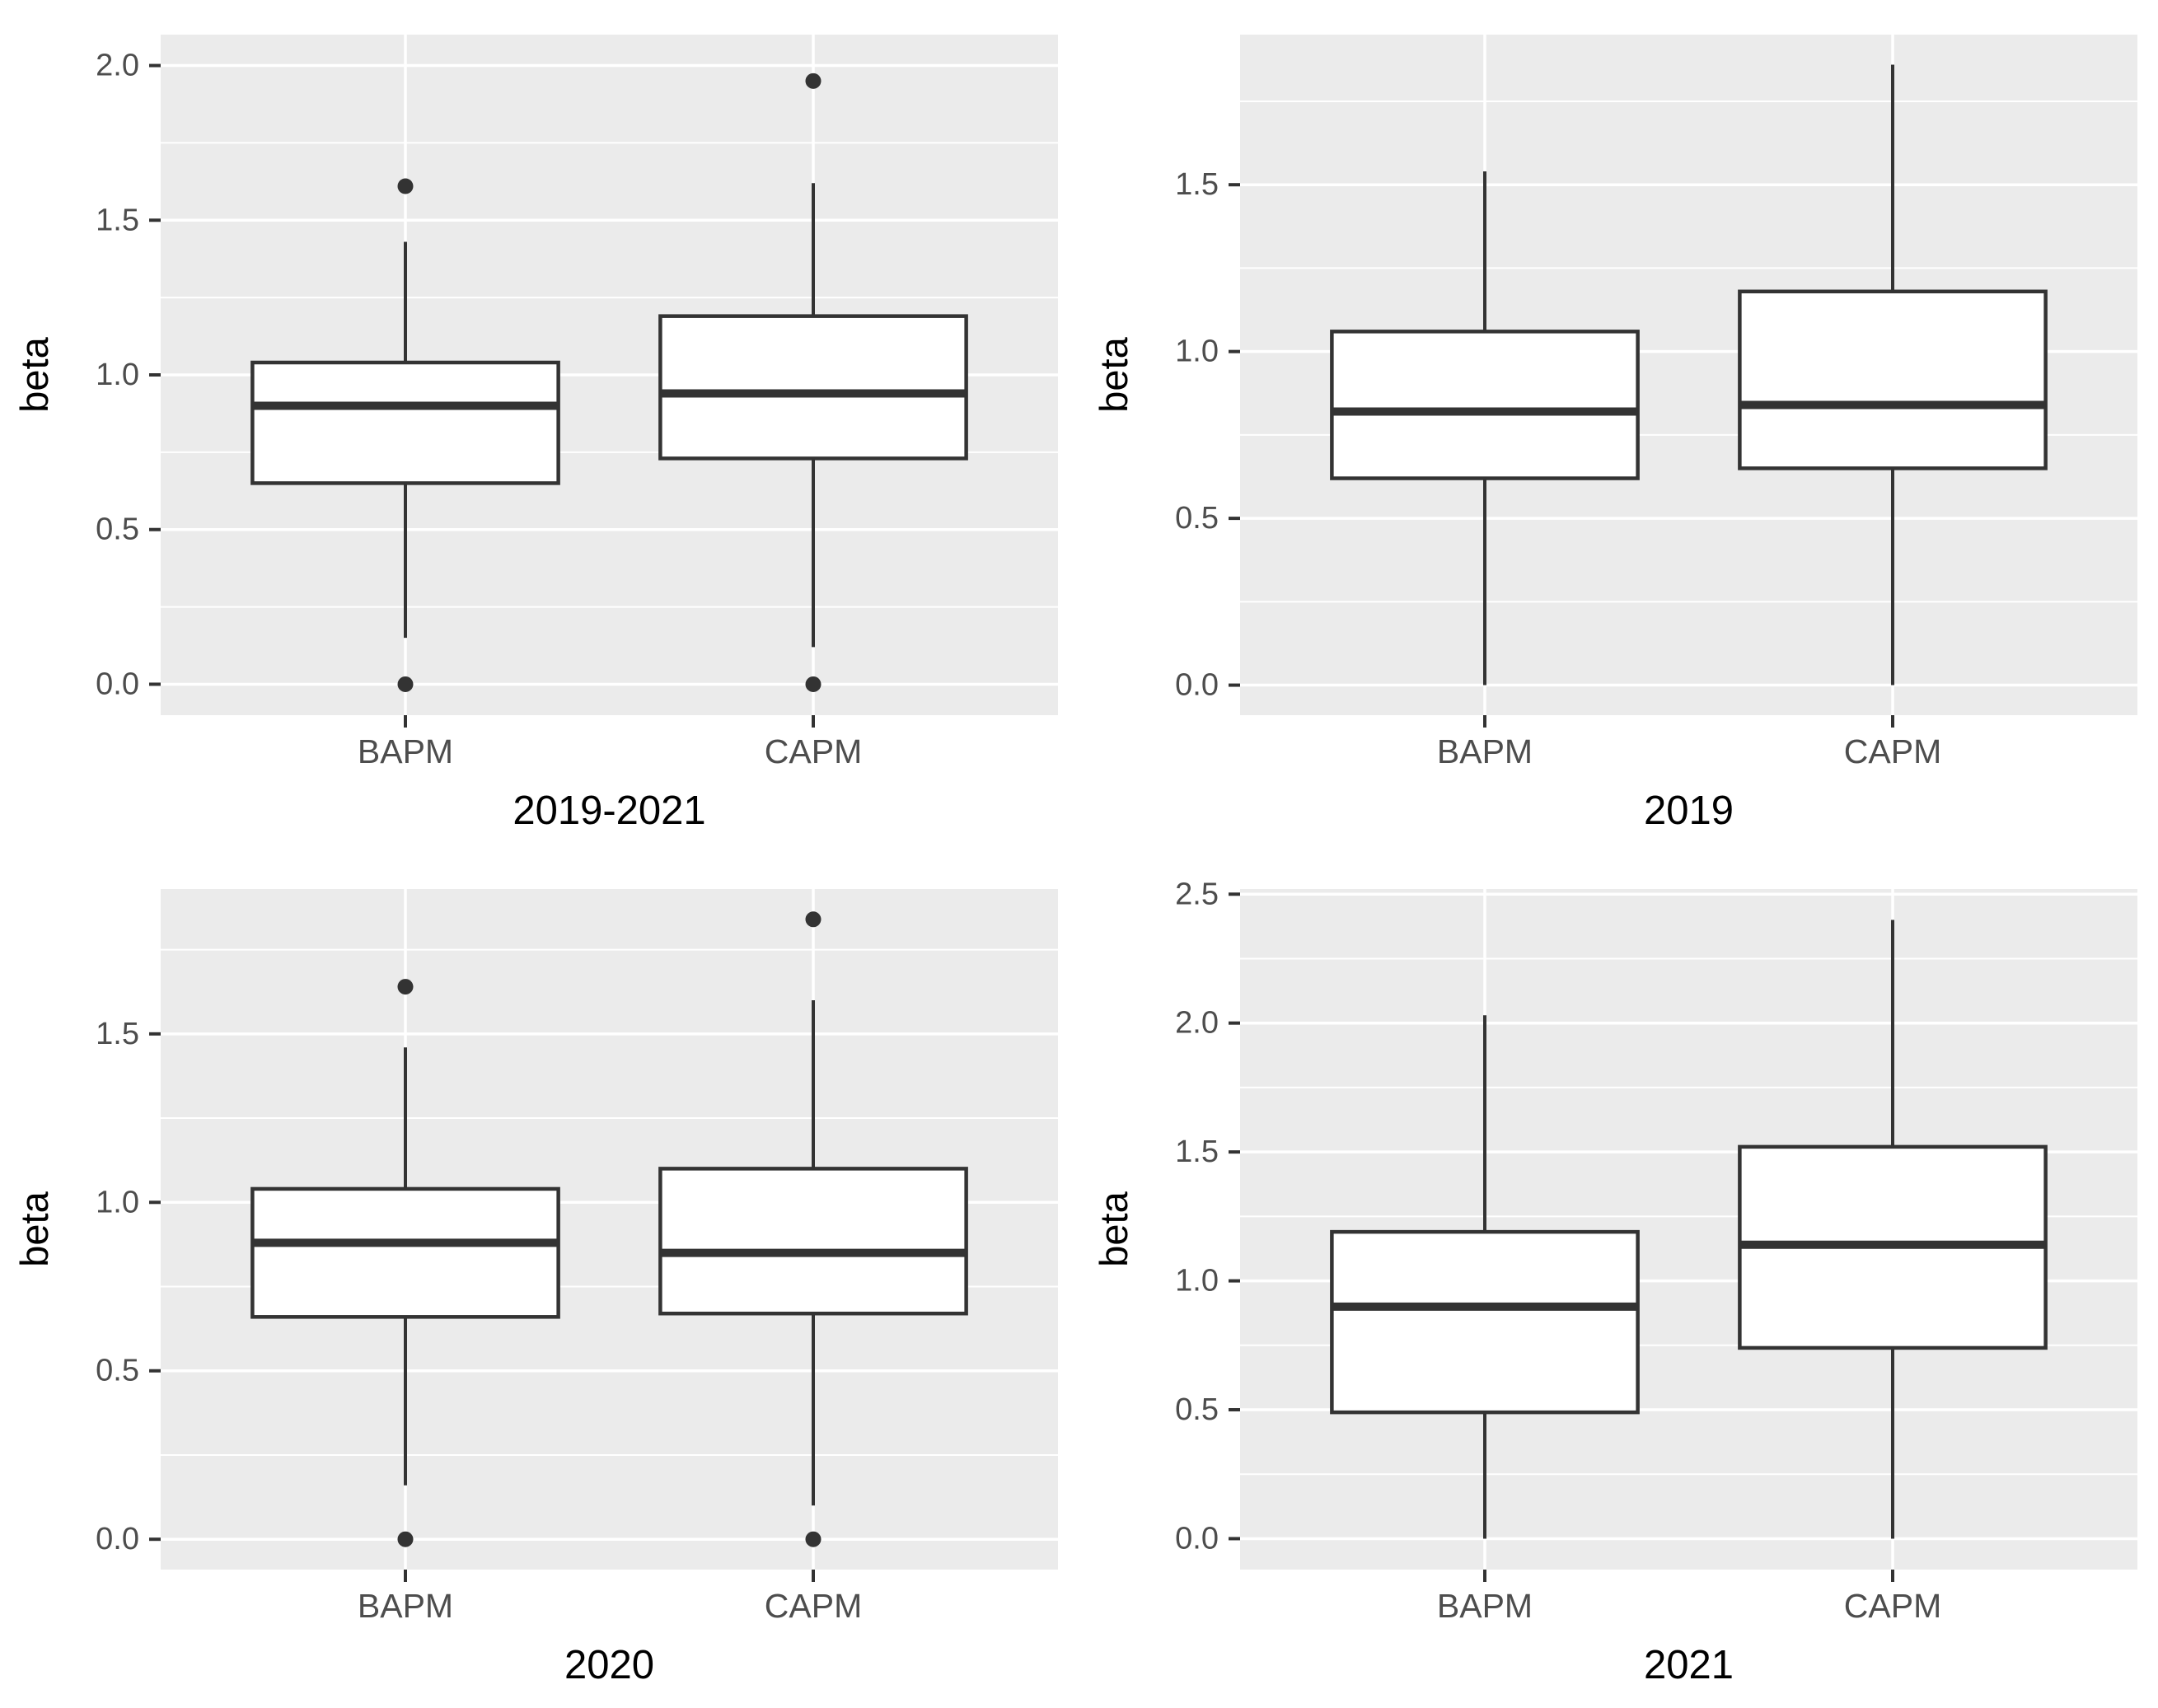  Describe the element at coordinates (609, 1665) in the screenshot. I see `x-axis-title: 2020` at that location.